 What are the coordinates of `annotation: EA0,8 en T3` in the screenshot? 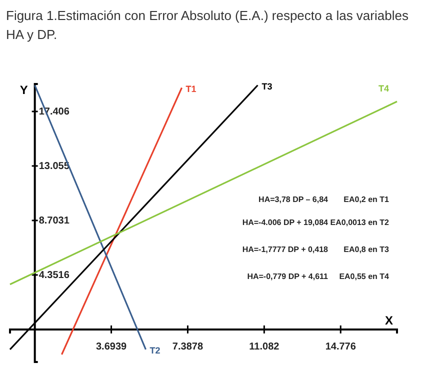 It's located at (367, 249).